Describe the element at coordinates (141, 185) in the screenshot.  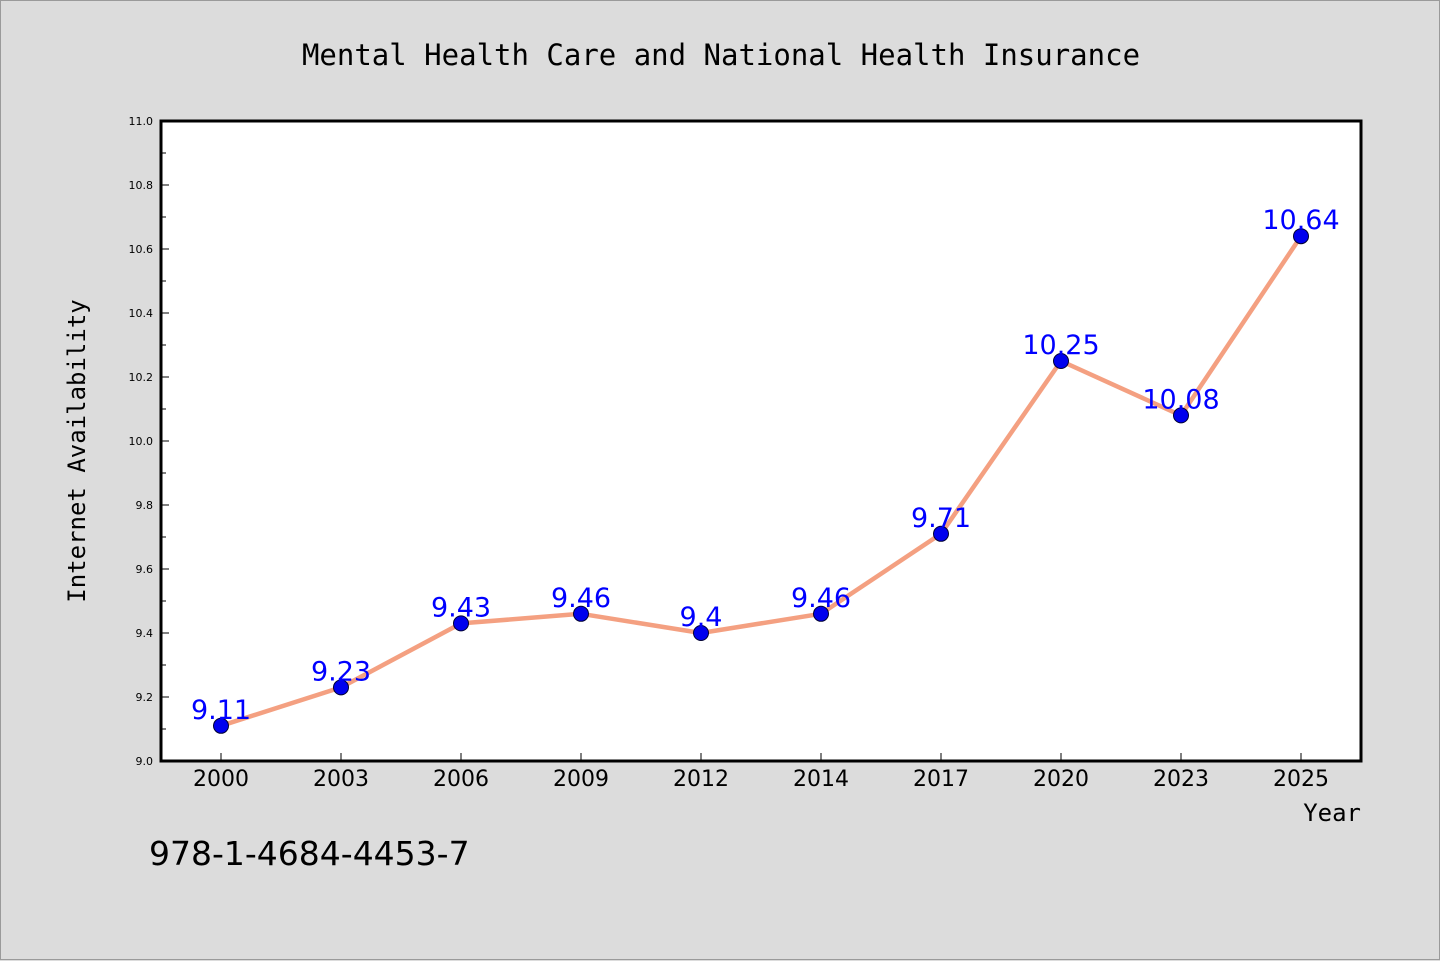
I see `y-tick-label: 10.8` at that location.